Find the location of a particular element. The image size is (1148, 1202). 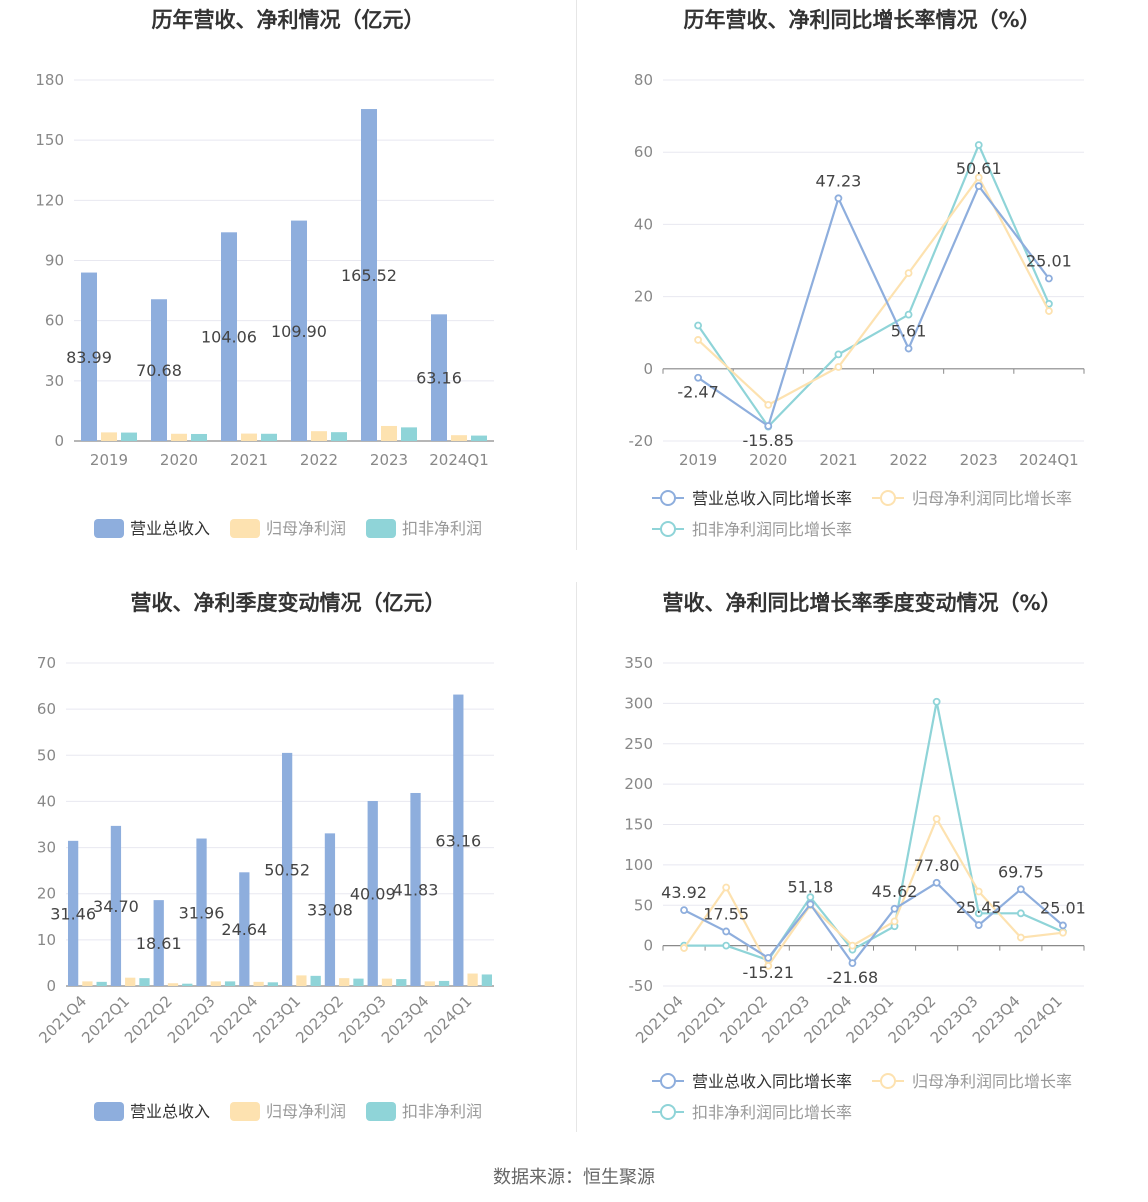

data-label: 41.83 is located at coordinates (416, 889).